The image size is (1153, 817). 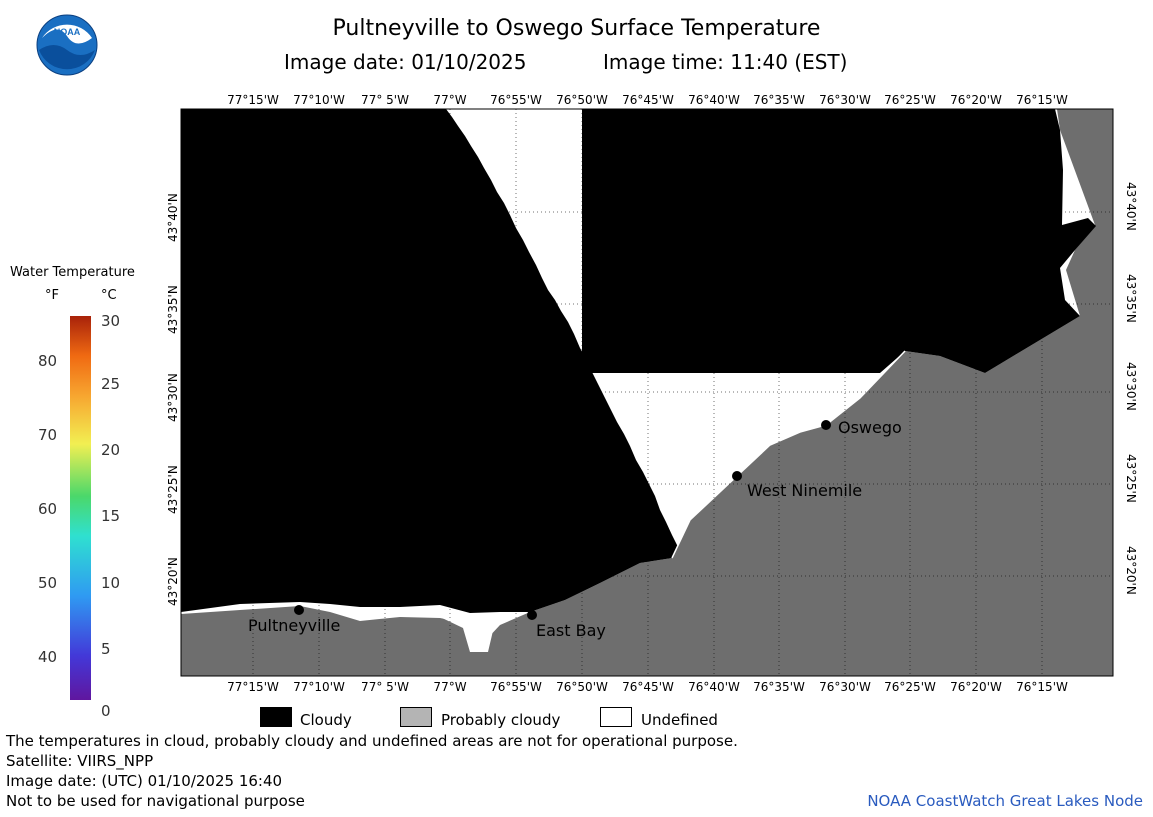 What do you see at coordinates (299, 610) in the screenshot?
I see `pultneyville-marker` at bounding box center [299, 610].